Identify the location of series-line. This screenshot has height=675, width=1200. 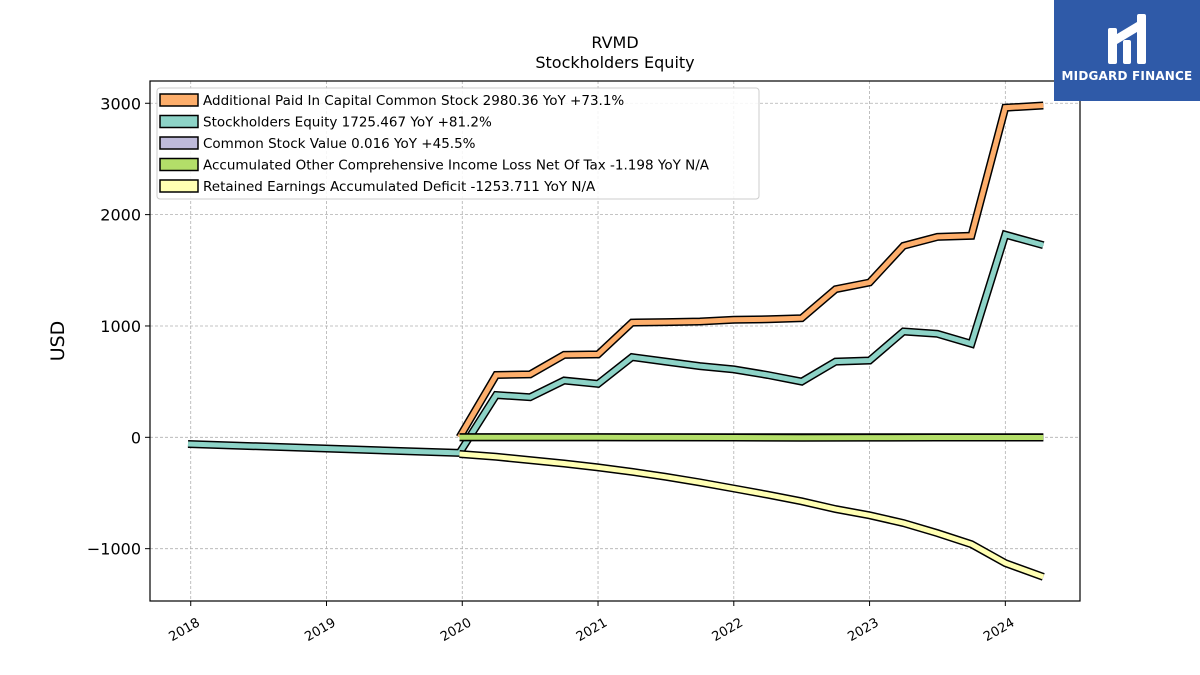
(752, 515).